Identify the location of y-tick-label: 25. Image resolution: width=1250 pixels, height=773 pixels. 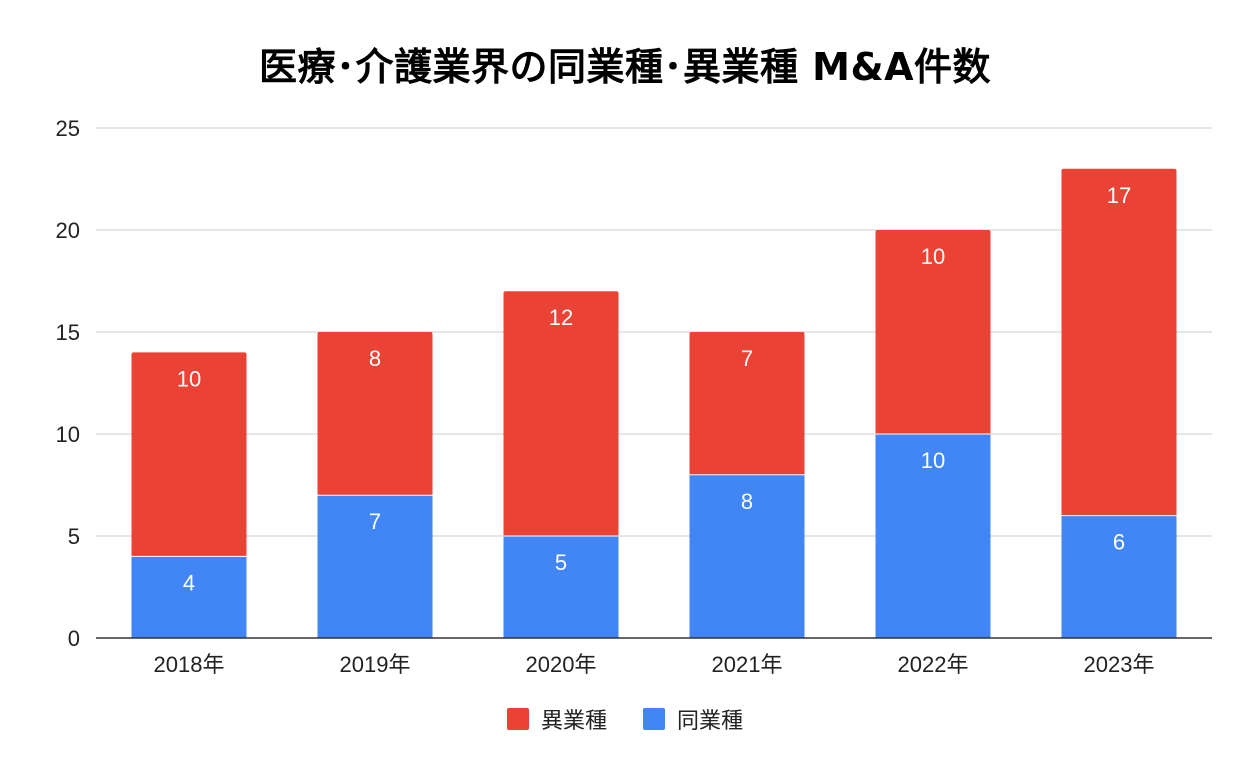
(68, 128).